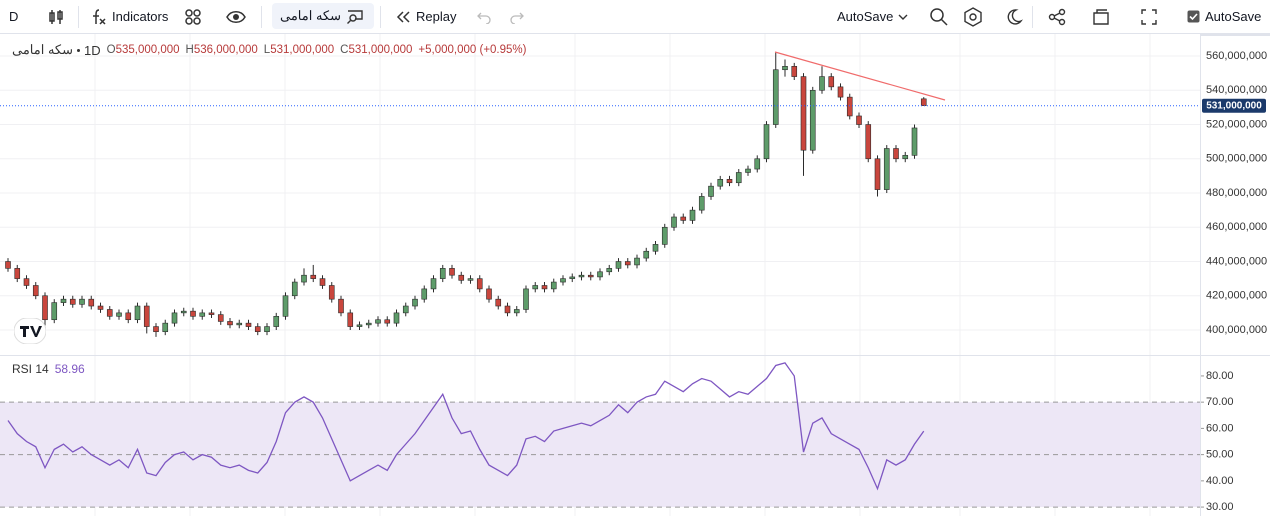 This screenshot has height=516, width=1270. Describe the element at coordinates (1101, 16) in the screenshot. I see `snapshot-button` at that location.